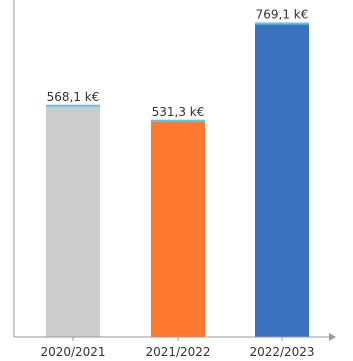 The width and height of the screenshot is (353, 361). What do you see at coordinates (72, 352) in the screenshot?
I see `category-label: 2020/2021` at bounding box center [72, 352].